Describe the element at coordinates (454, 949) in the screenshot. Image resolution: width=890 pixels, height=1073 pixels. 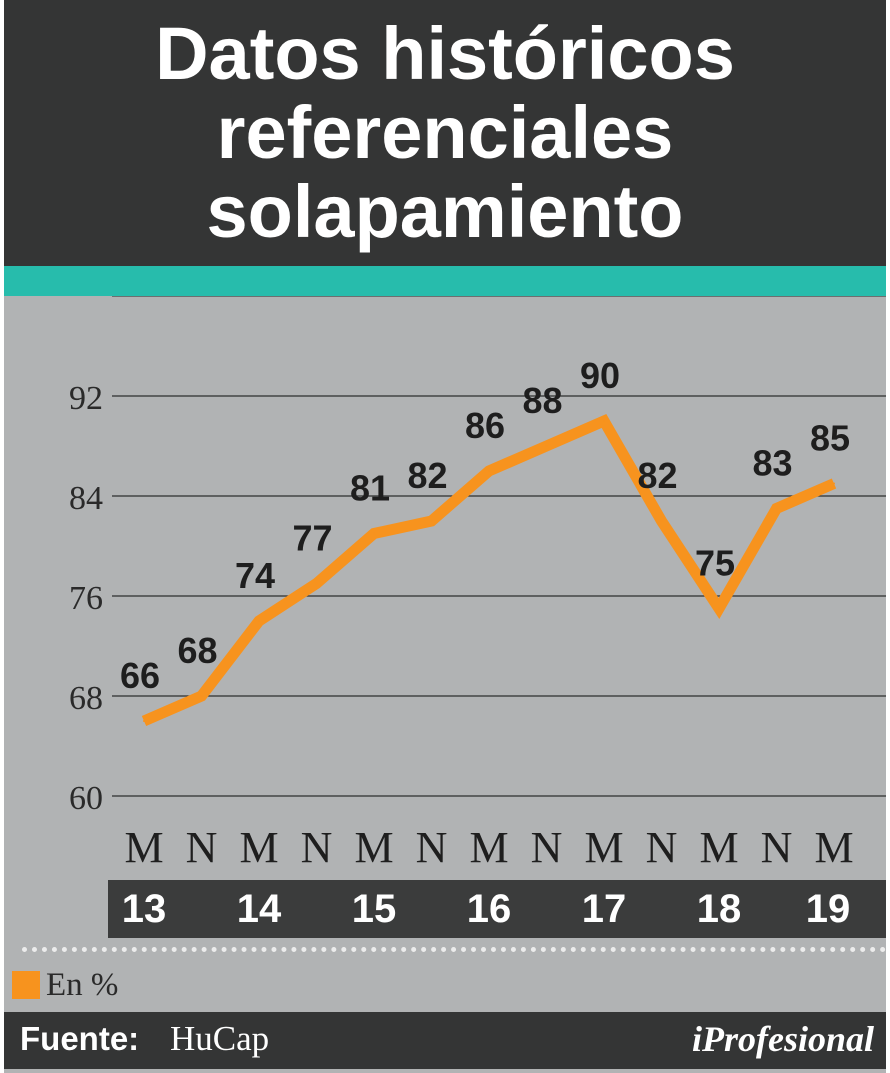
I see `dotted-divider` at that location.